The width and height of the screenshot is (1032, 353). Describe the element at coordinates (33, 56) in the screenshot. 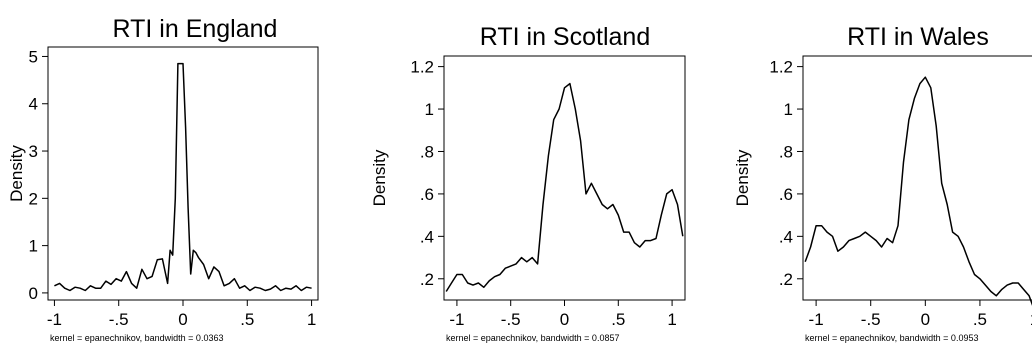

I see `y-tick-label: 5` at that location.